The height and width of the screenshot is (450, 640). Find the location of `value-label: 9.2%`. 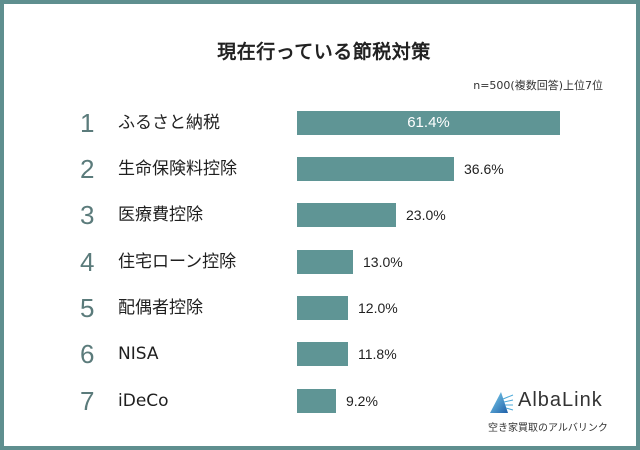

value-label: 9.2% is located at coordinates (362, 401).